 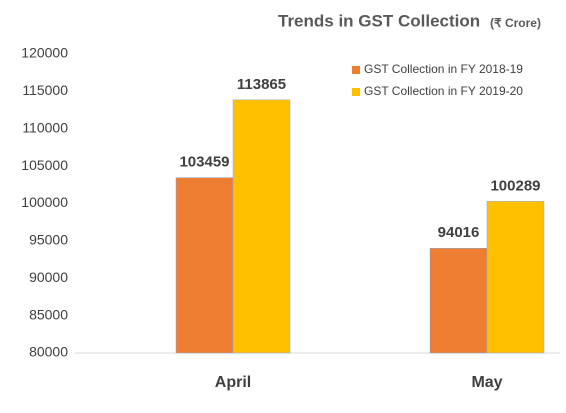 What do you see at coordinates (486, 382) in the screenshot?
I see `x-tick-label: May` at bounding box center [486, 382].